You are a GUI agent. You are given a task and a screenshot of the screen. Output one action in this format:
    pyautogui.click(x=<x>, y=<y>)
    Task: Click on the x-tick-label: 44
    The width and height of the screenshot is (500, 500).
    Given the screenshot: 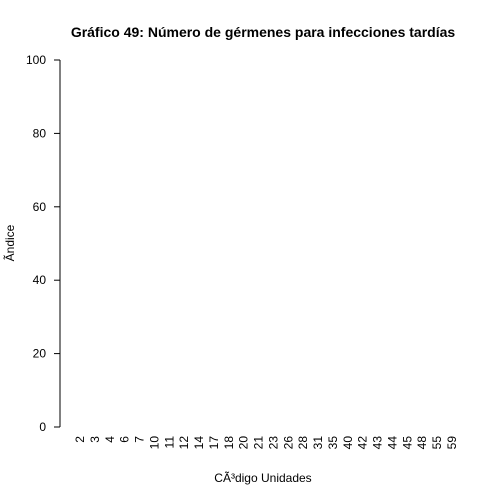 What is the action you would take?
    pyautogui.click(x=392, y=443)
    